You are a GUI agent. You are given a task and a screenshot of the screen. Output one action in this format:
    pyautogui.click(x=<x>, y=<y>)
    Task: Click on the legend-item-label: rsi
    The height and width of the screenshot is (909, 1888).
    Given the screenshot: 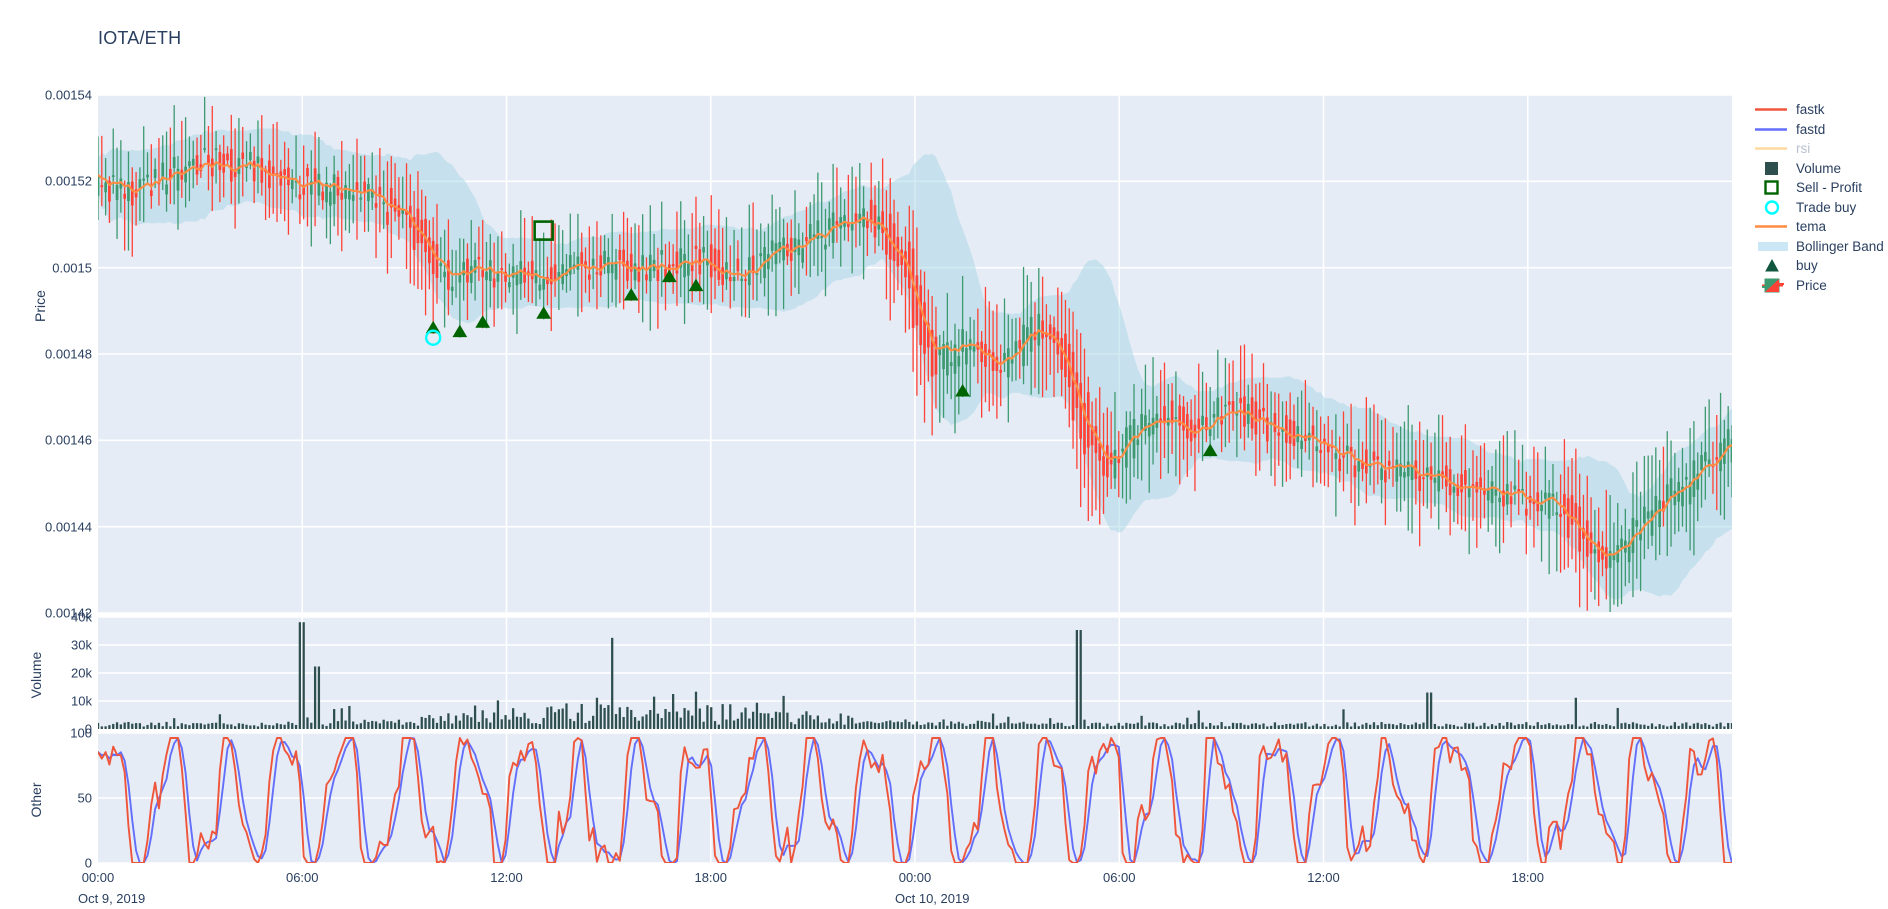 What is the action you would take?
    pyautogui.click(x=1803, y=149)
    